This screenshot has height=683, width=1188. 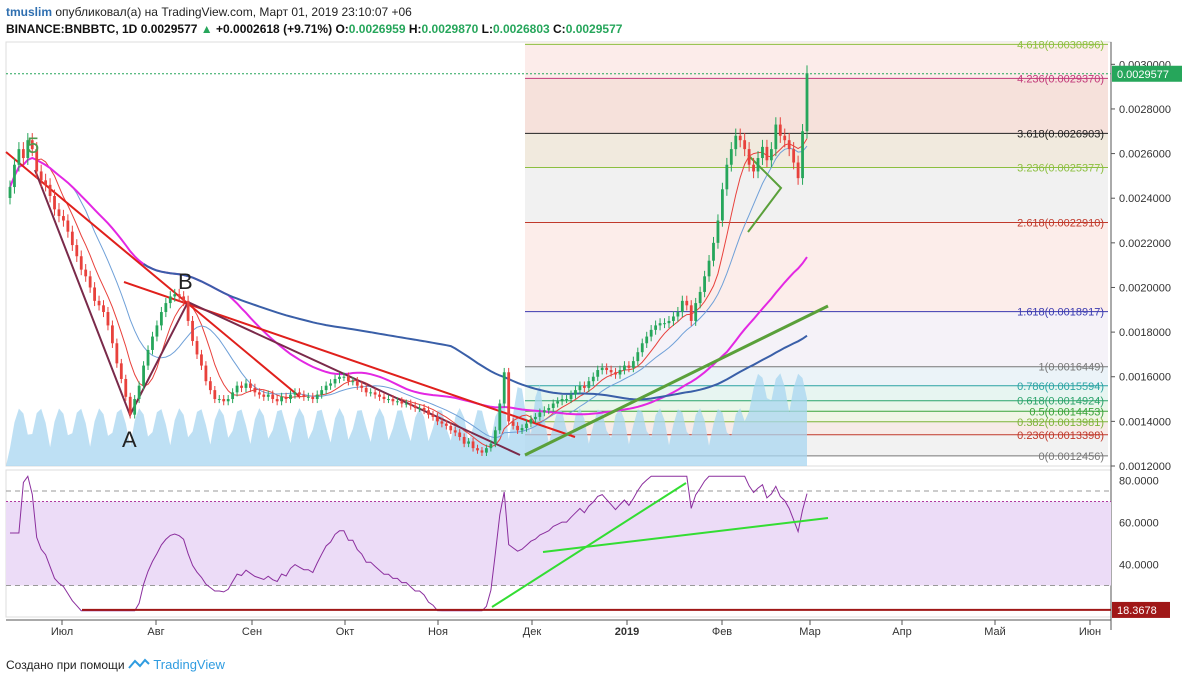 I want to click on fib-level-label: 1.618(0.0018917), so click(x=1060, y=313).